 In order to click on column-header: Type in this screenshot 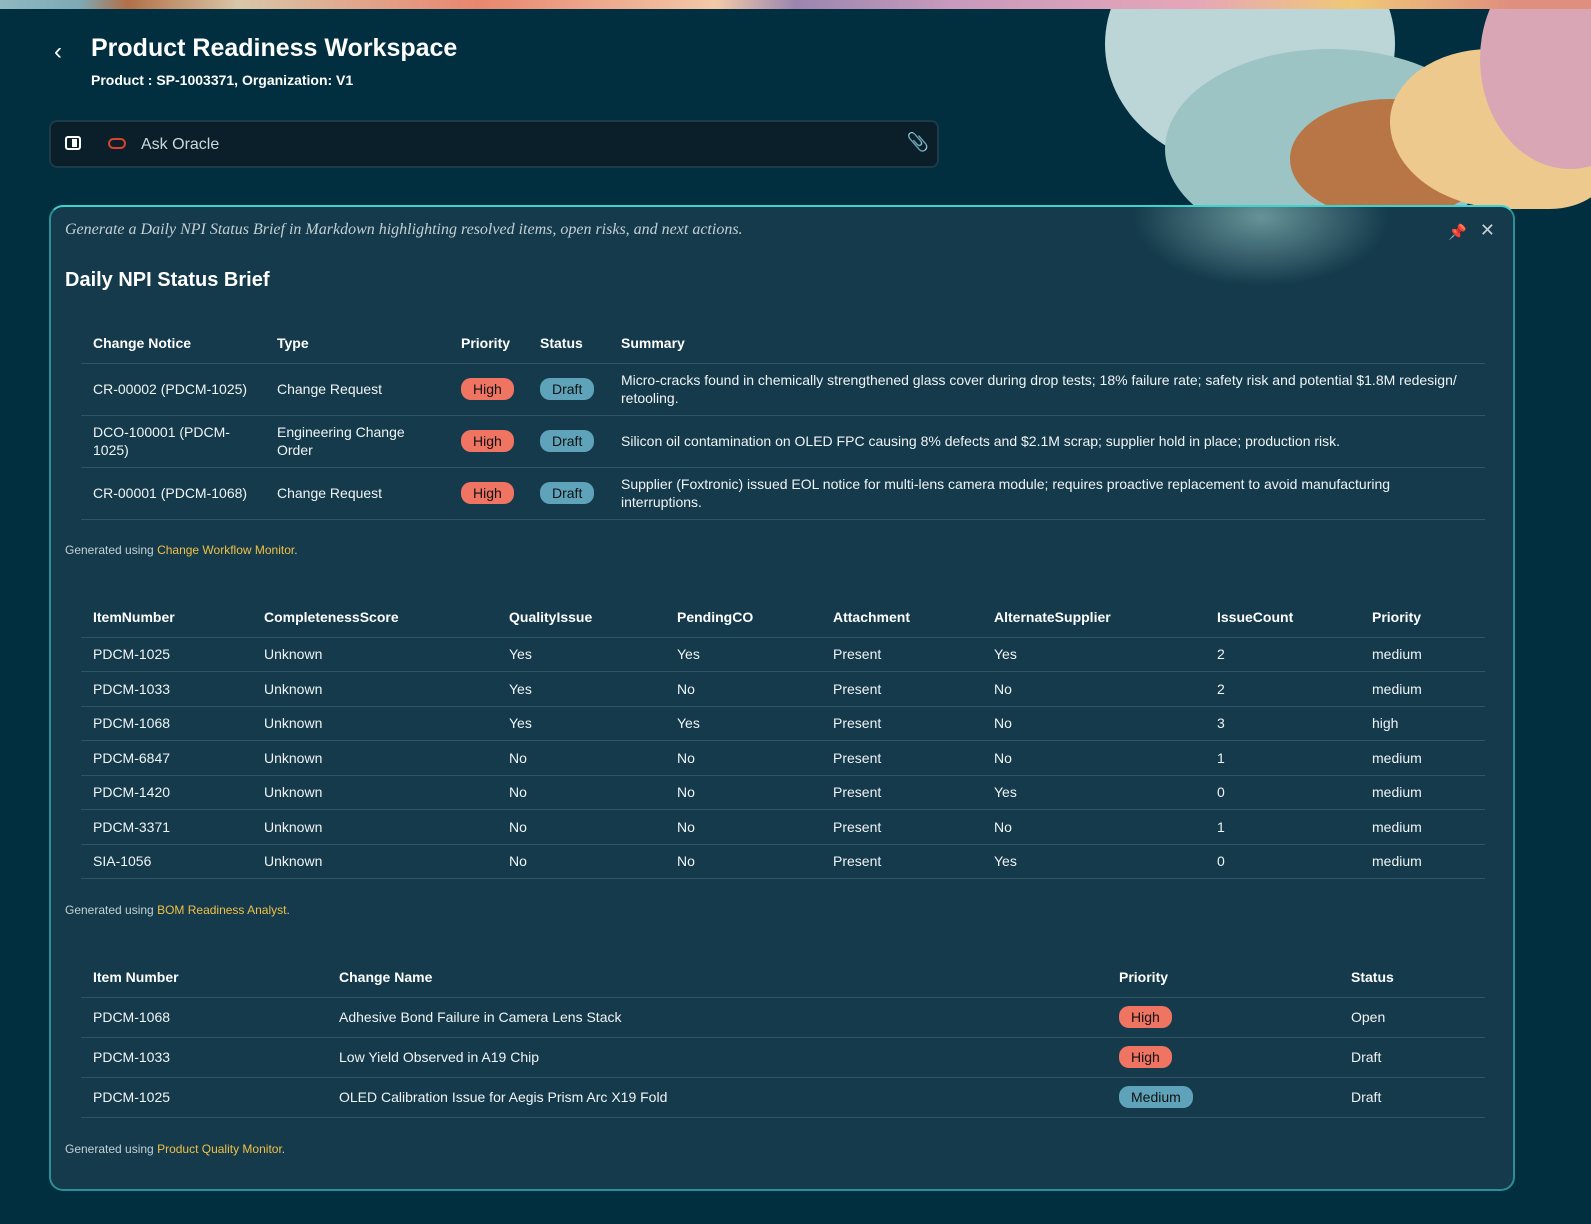, I will do `click(357, 343)`.